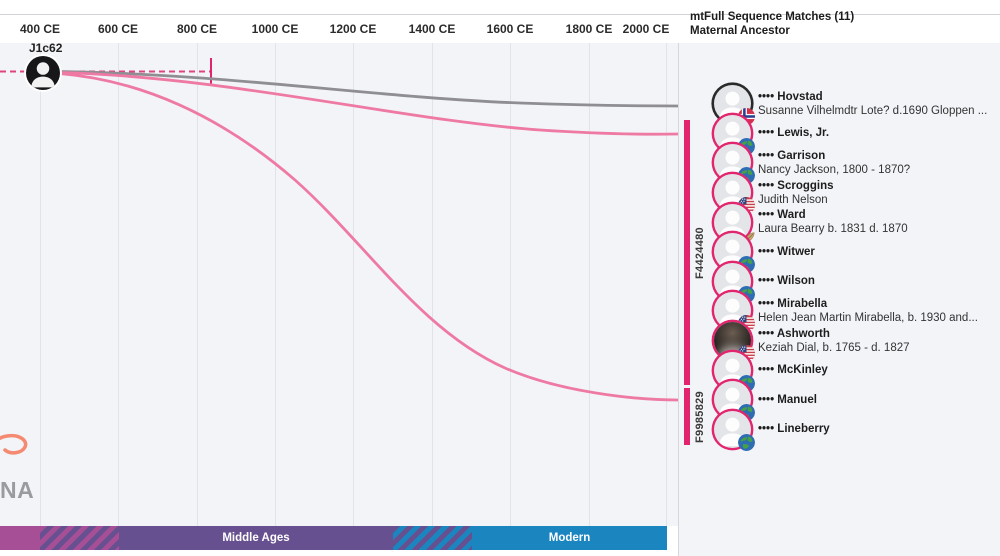  I want to click on us-flag-icon, so click(746, 354).